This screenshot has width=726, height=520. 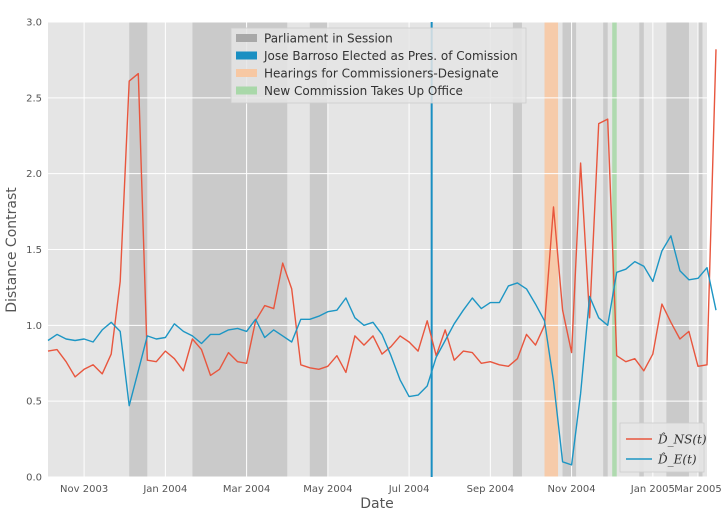 What do you see at coordinates (34, 98) in the screenshot?
I see `y-tick-label: 2.5` at bounding box center [34, 98].